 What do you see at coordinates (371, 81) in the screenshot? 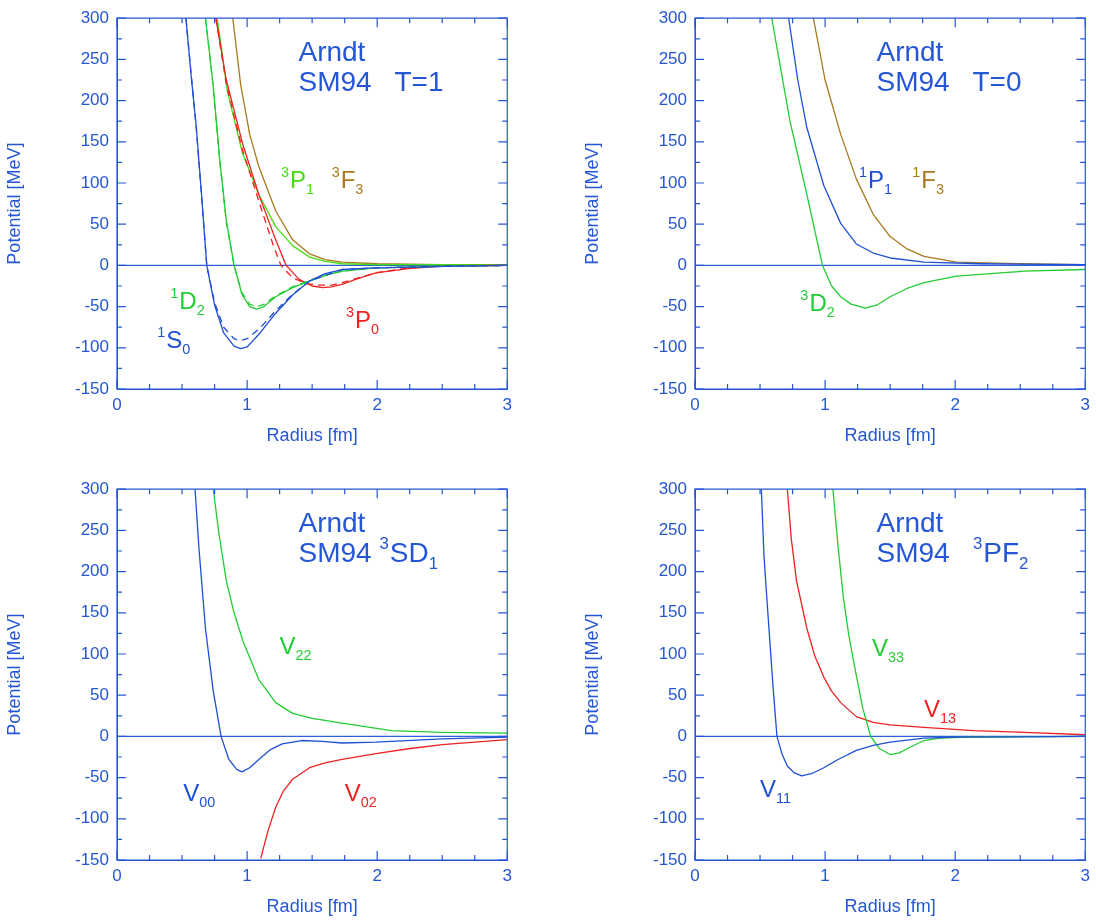
I see `text: SM94 T=1` at bounding box center [371, 81].